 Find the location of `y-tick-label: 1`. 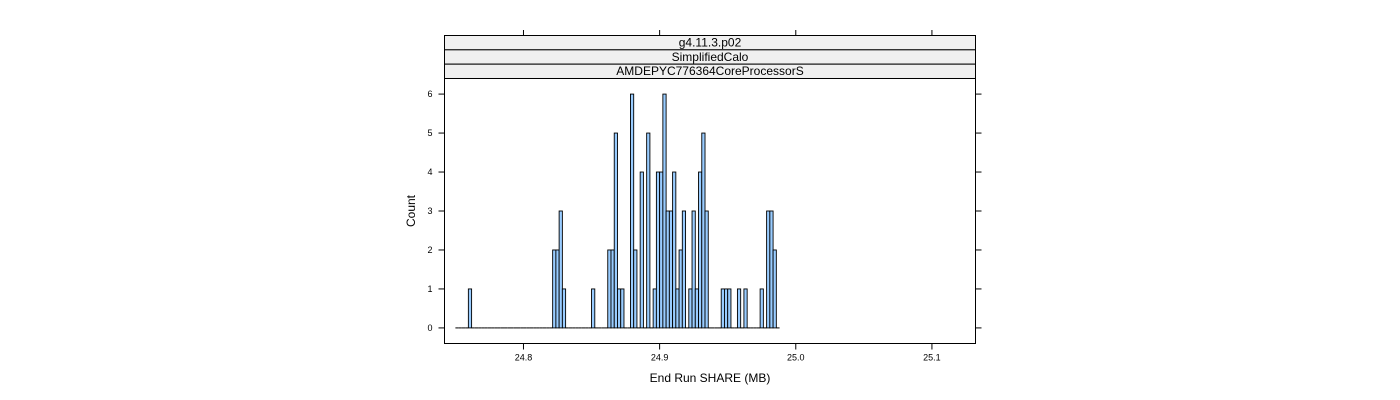

y-tick-label: 1 is located at coordinates (429, 289).